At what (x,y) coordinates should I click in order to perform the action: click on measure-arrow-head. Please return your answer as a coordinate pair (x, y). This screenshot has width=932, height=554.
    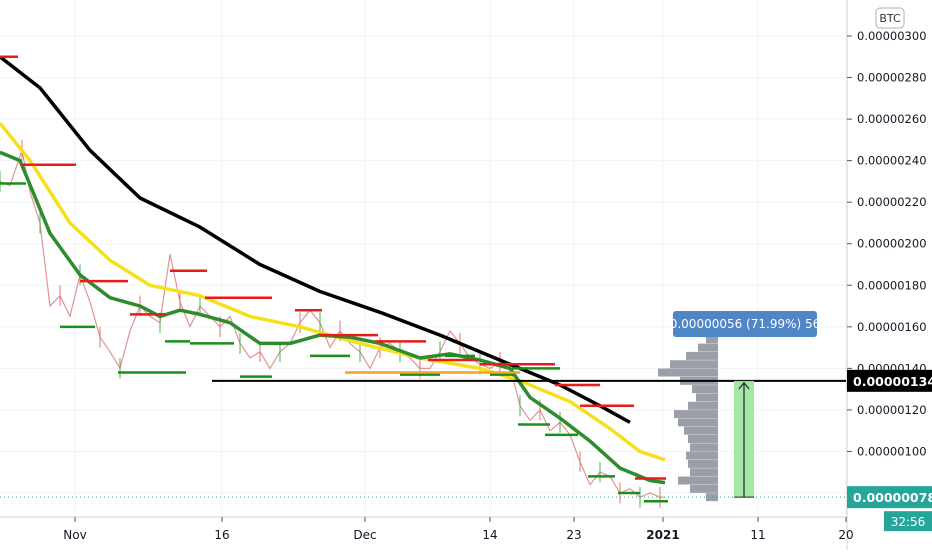
    Looking at the image, I should click on (744, 385).